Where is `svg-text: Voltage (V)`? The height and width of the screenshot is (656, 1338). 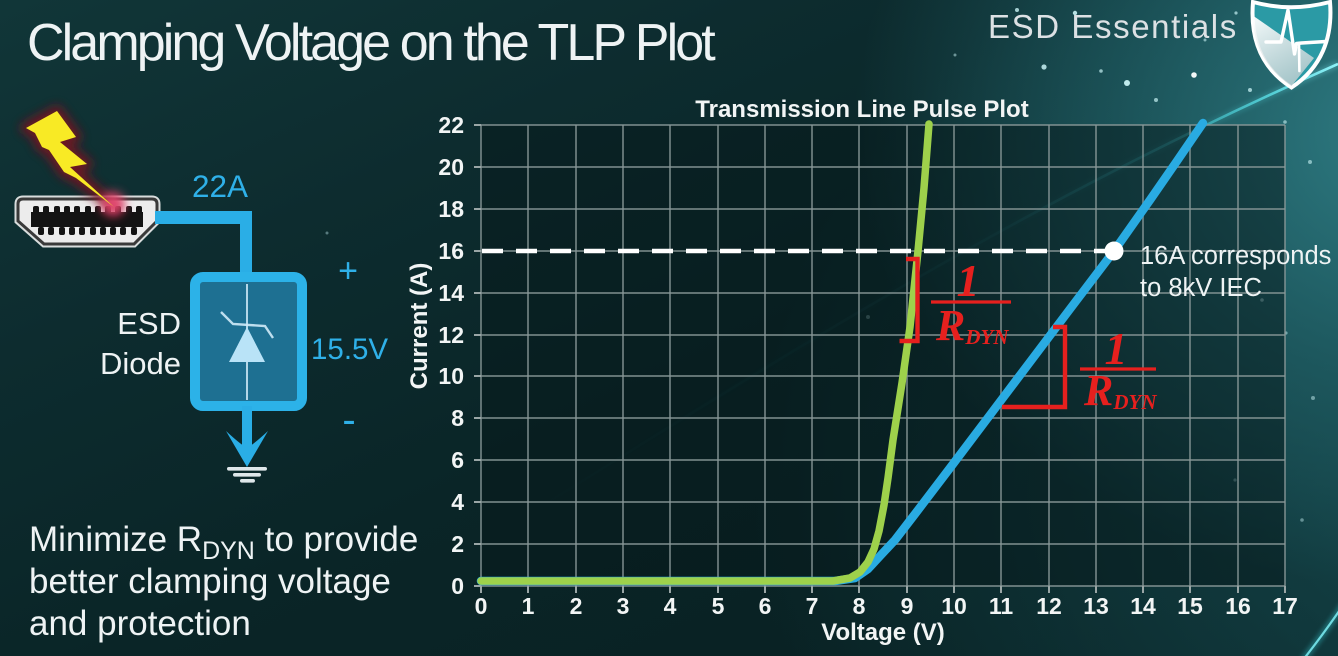 svg-text: Voltage (V) is located at coordinates (883, 632).